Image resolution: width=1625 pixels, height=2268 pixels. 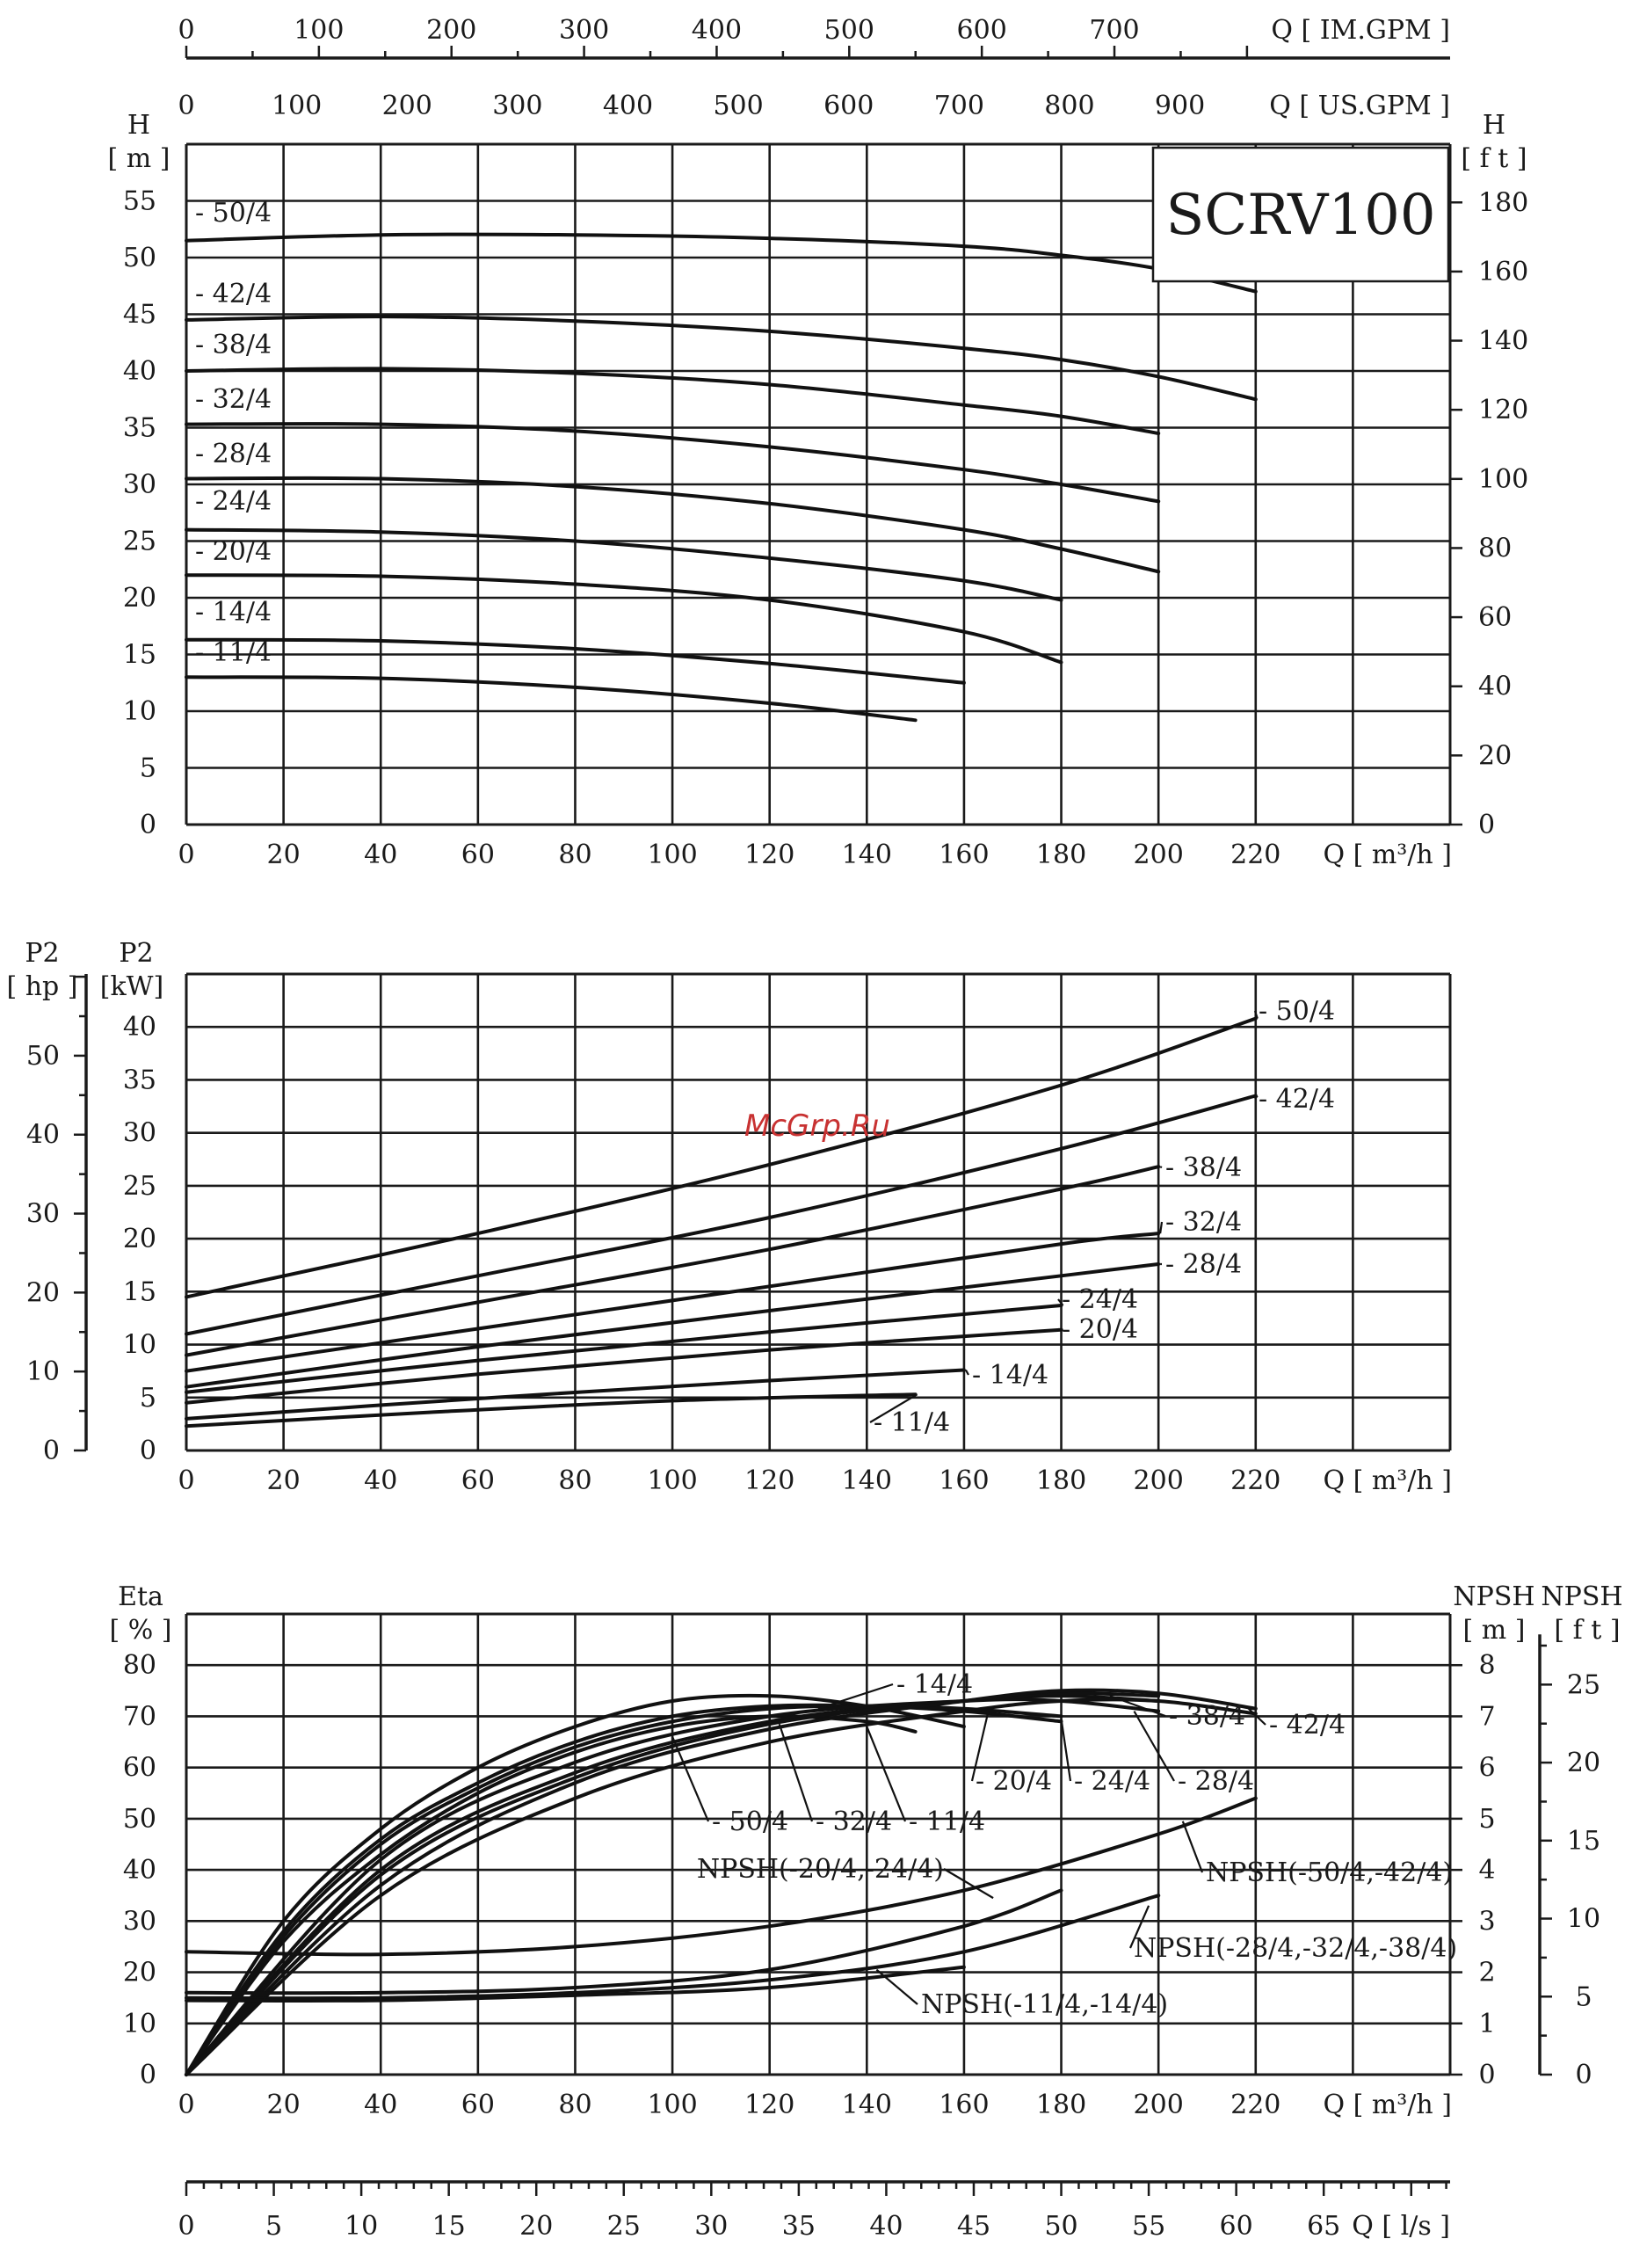 I want to click on npsh-m-tick-label: 8, so click(x=1487, y=1666).